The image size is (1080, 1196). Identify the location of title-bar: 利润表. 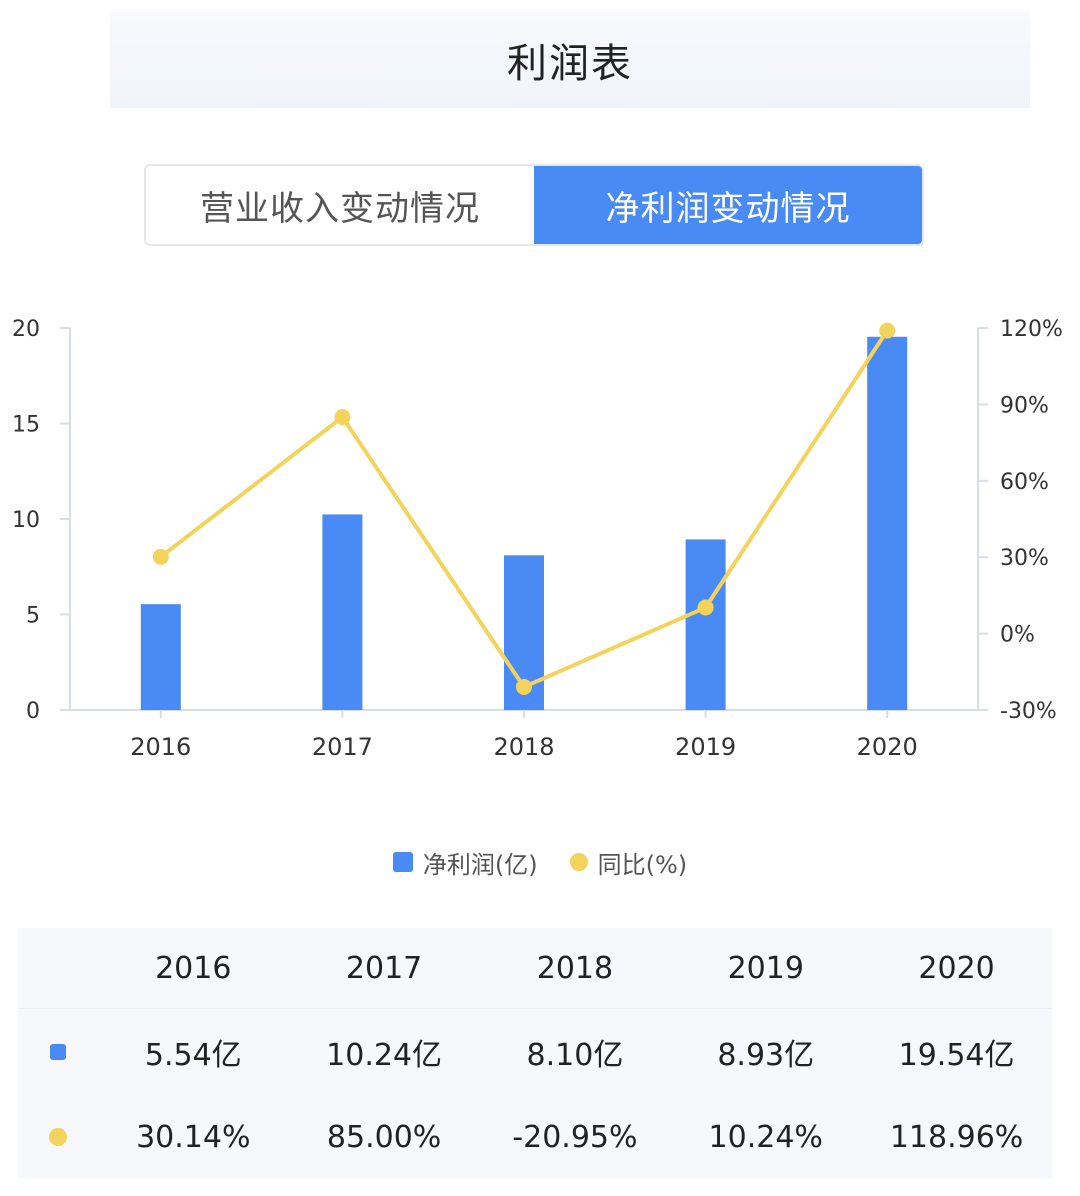
(570, 60).